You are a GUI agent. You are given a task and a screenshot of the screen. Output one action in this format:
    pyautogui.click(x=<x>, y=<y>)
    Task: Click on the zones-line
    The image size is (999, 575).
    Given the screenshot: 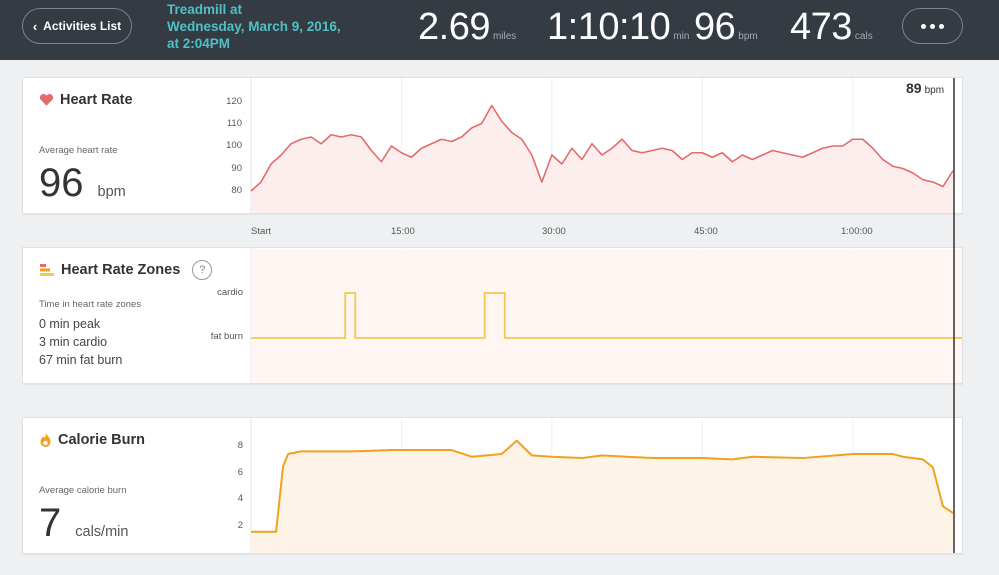 What is the action you would take?
    pyautogui.click(x=606, y=315)
    